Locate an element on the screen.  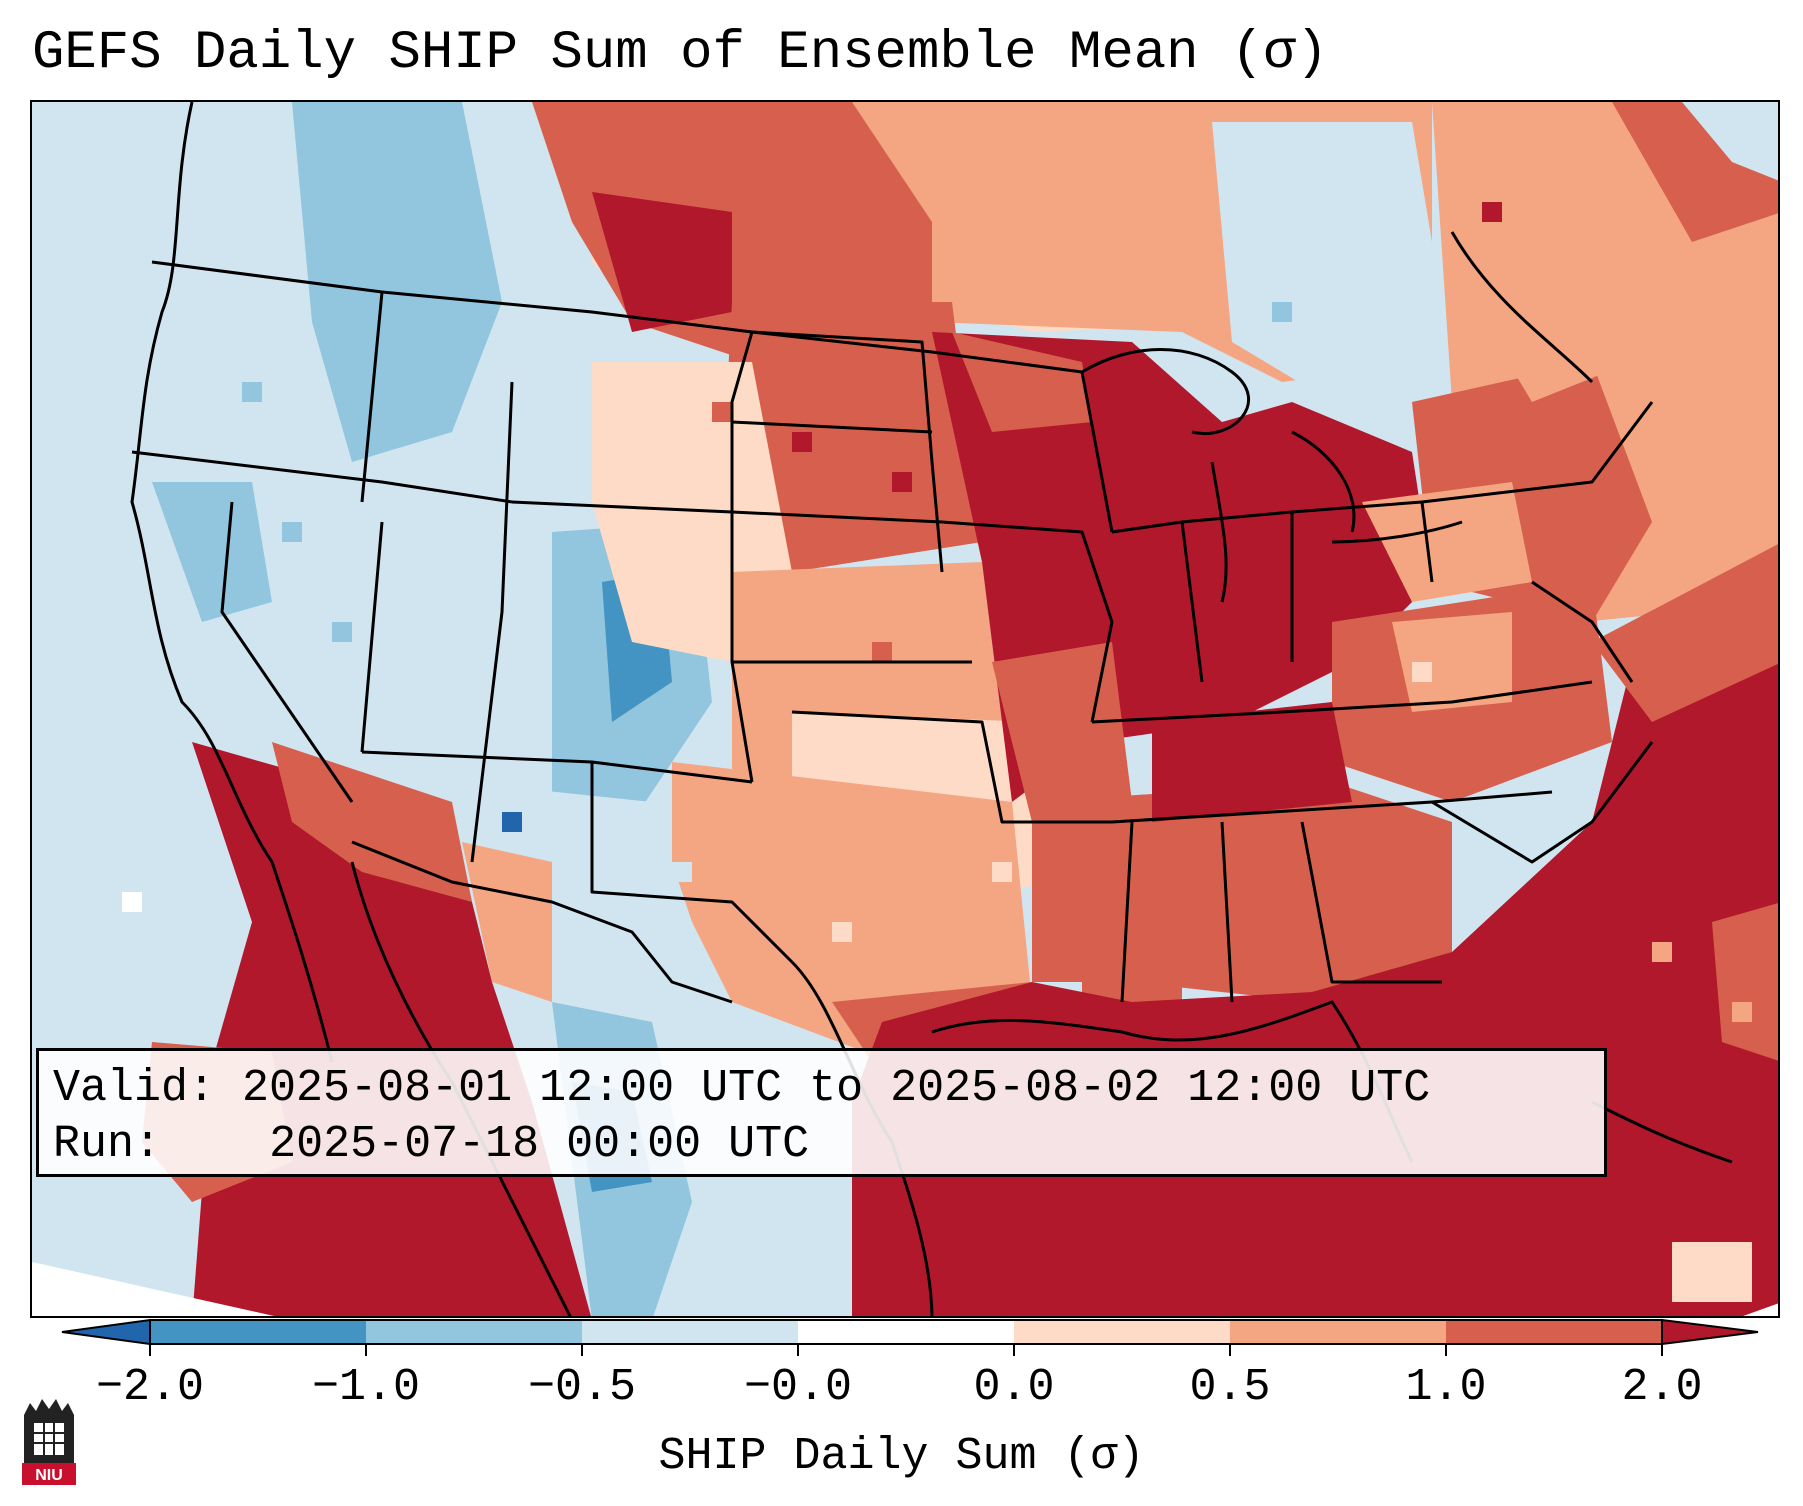
northern-plains-field is located at coordinates (852, 437).